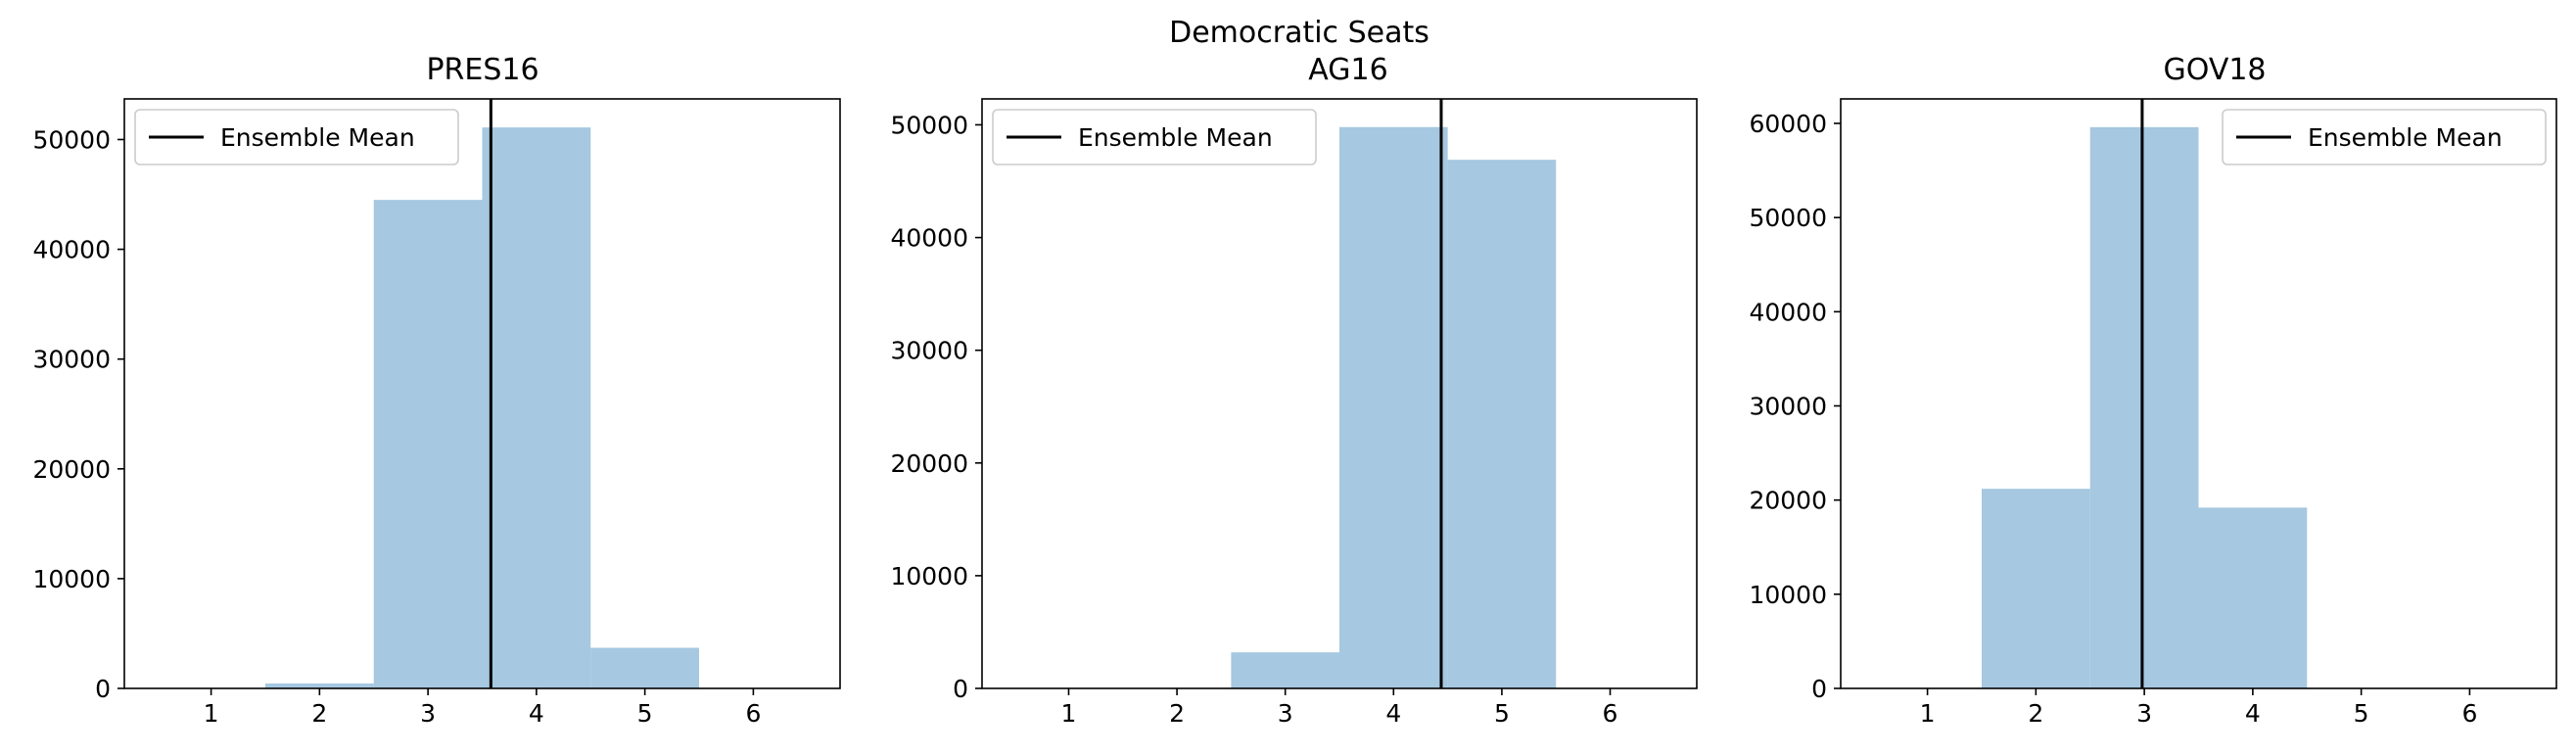  I want to click on y-tick-label: 60000, so click(1788, 124).